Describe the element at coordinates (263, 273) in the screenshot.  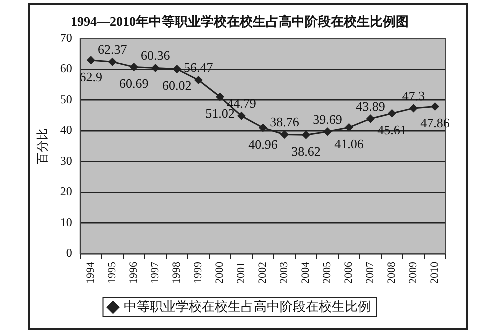
I see `x-tick-label: 2002` at that location.